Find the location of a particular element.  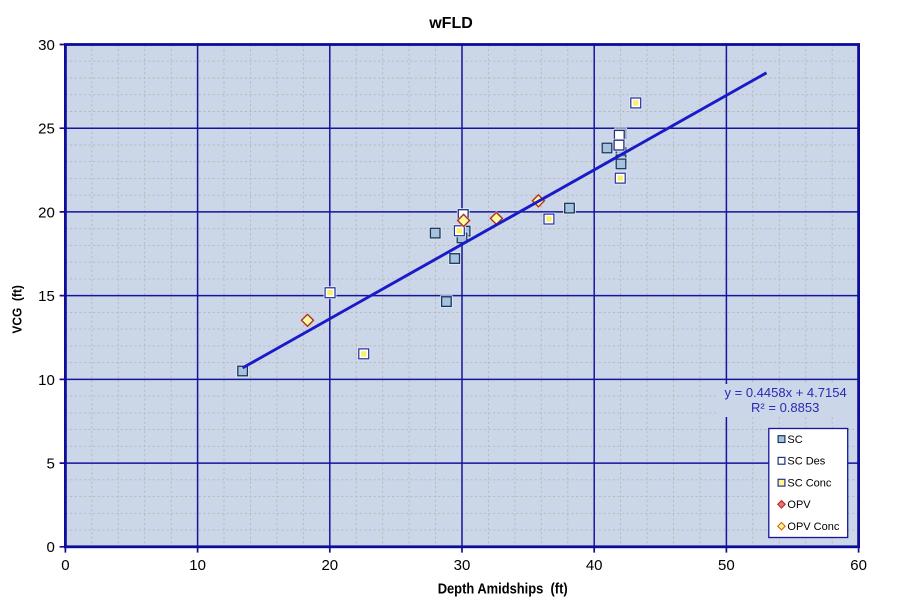

svg-text: VCG (ft) is located at coordinates (16, 309).